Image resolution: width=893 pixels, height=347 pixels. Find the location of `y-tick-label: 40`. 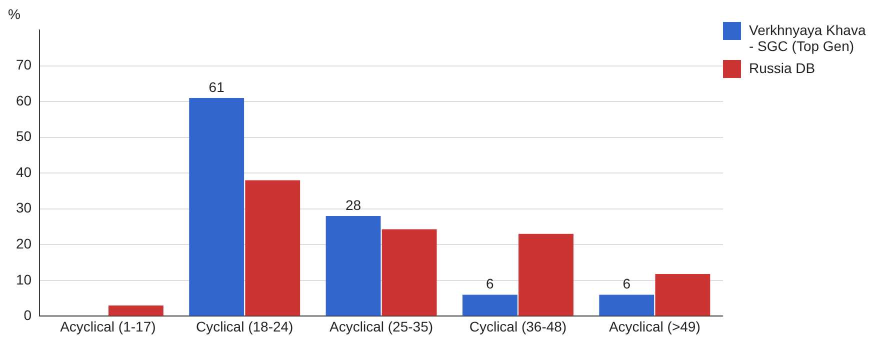

y-tick-label: 40 is located at coordinates (24, 172).